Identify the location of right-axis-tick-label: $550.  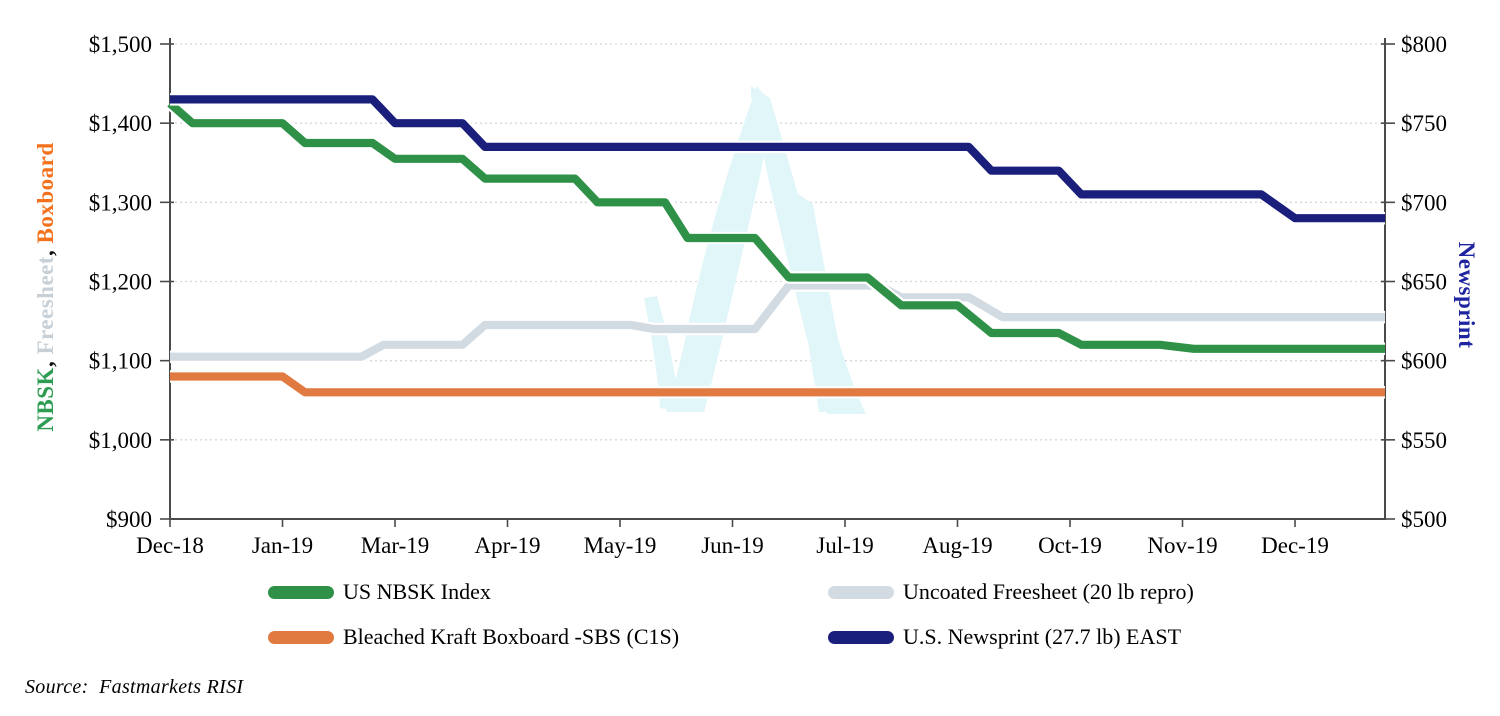
(1424, 440).